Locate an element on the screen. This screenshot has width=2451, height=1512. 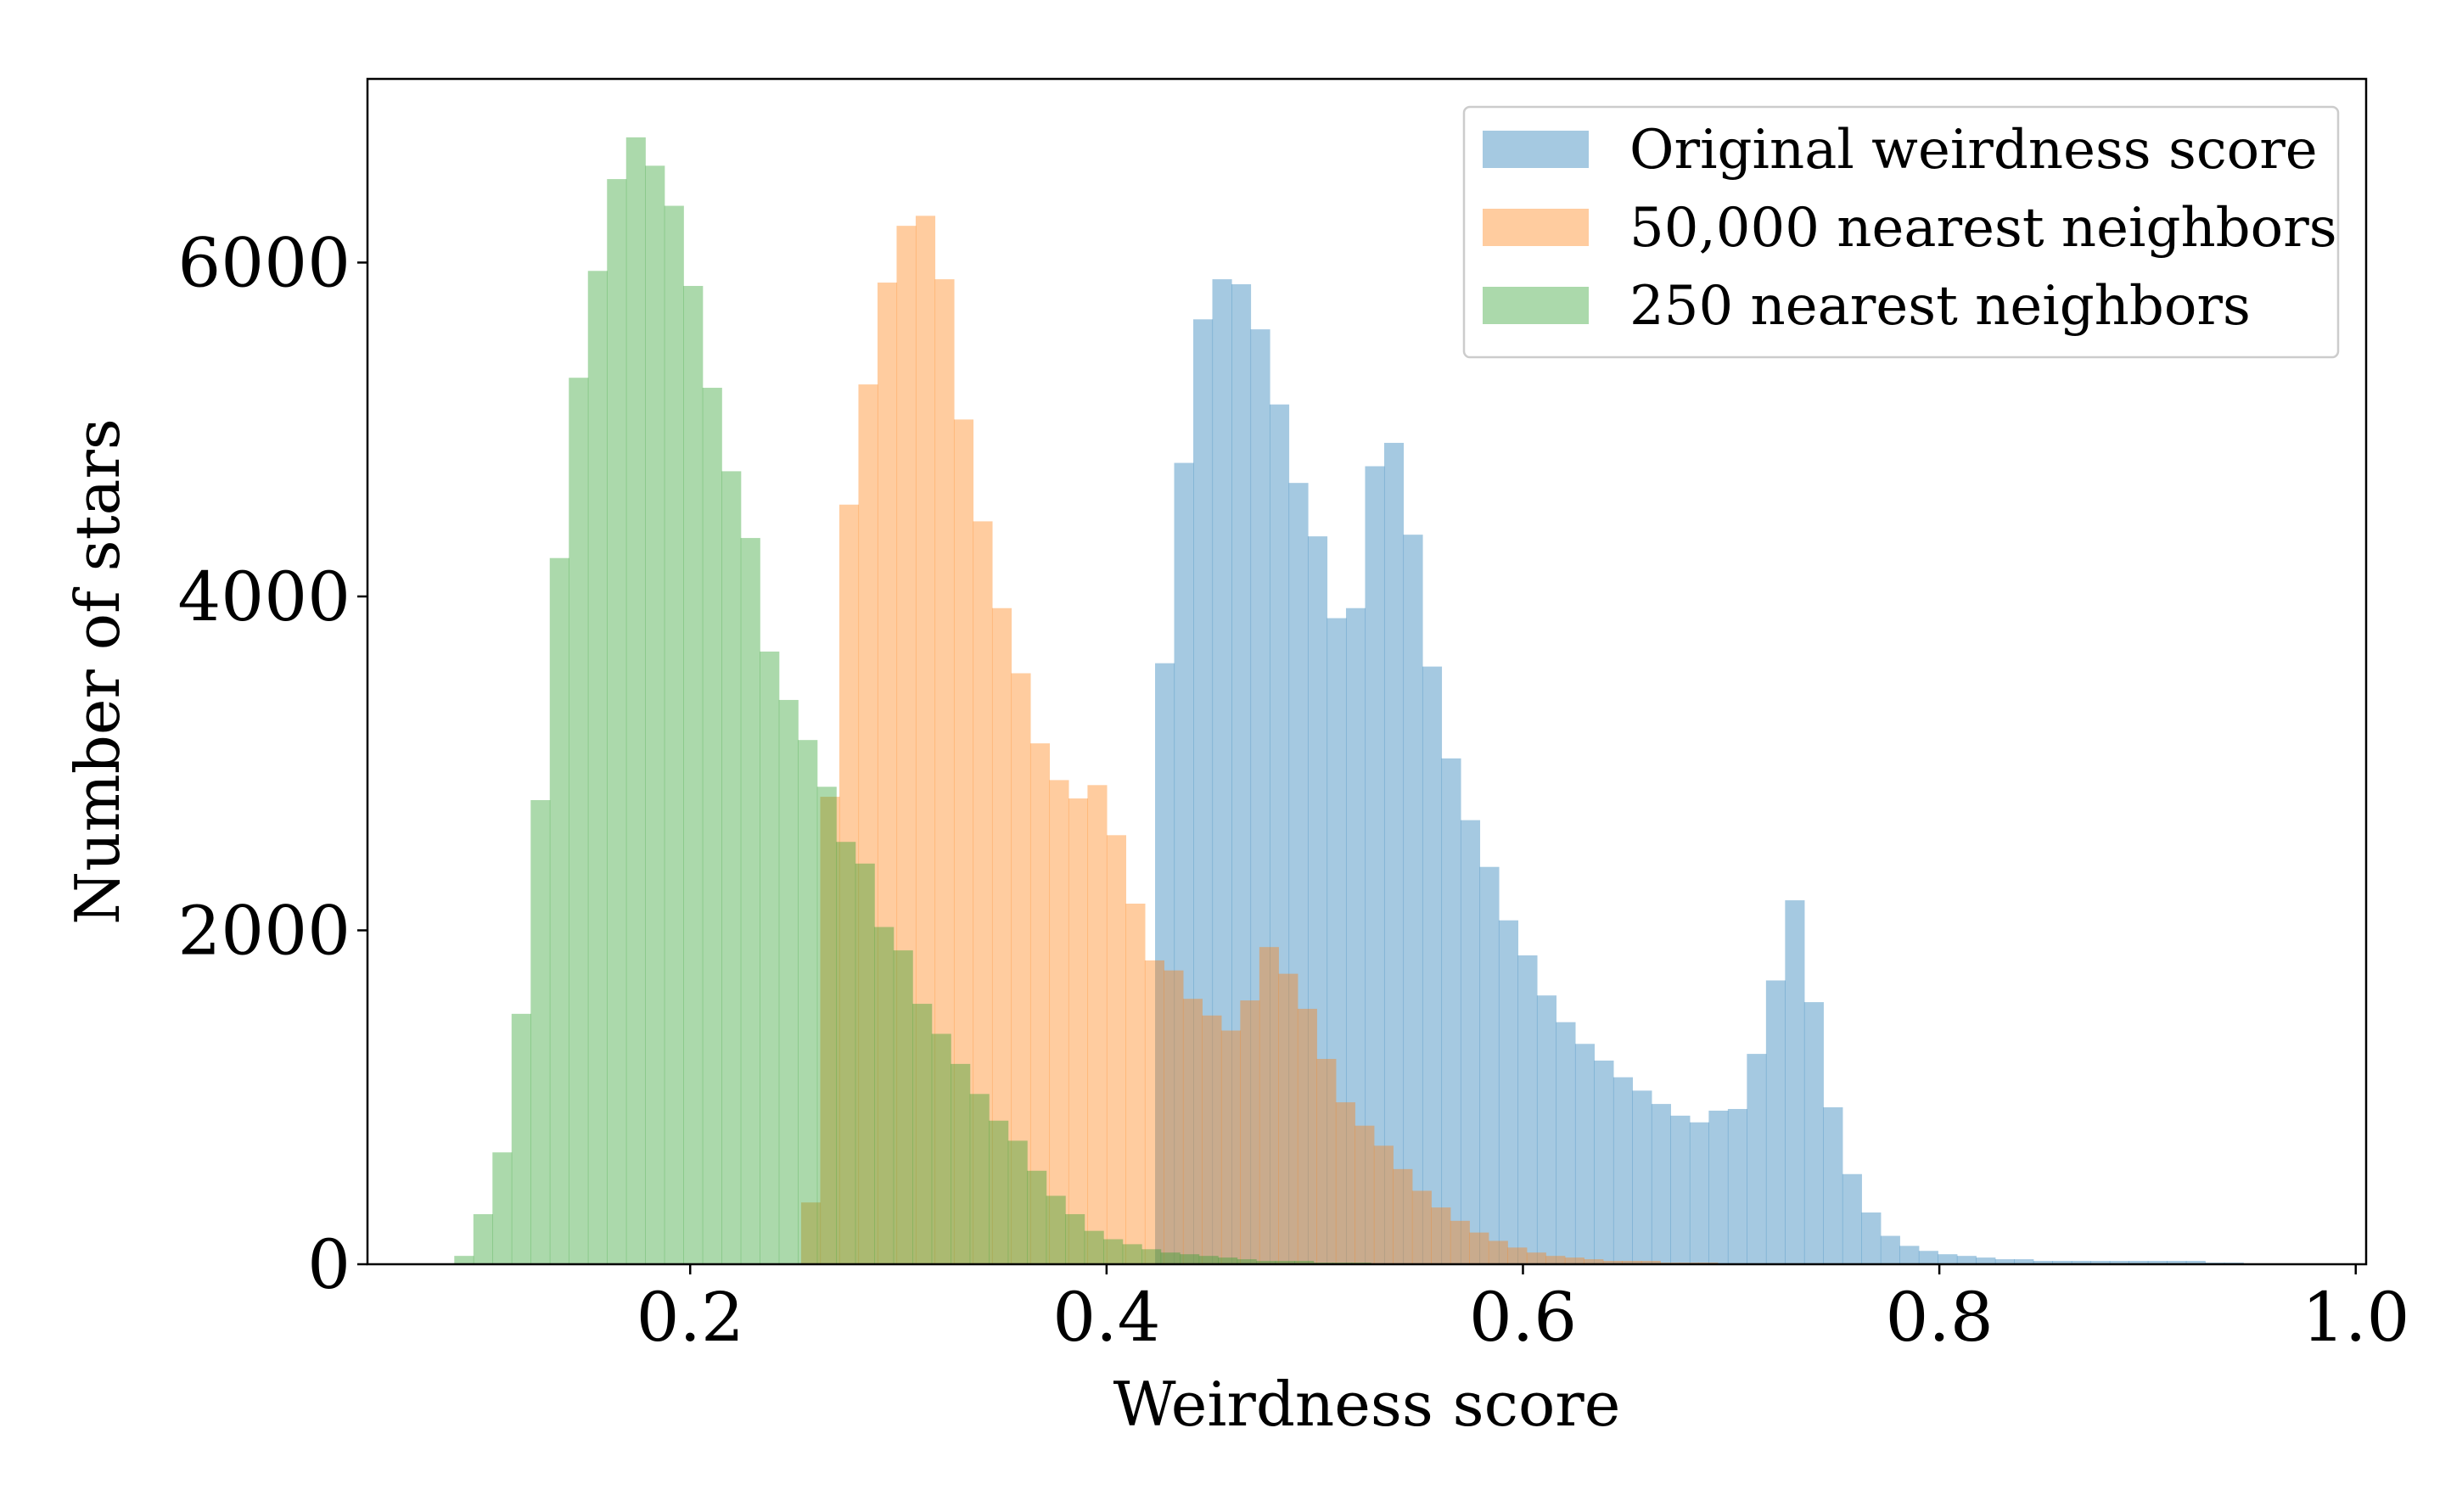
y-tick-label: 6000 is located at coordinates (264, 262).